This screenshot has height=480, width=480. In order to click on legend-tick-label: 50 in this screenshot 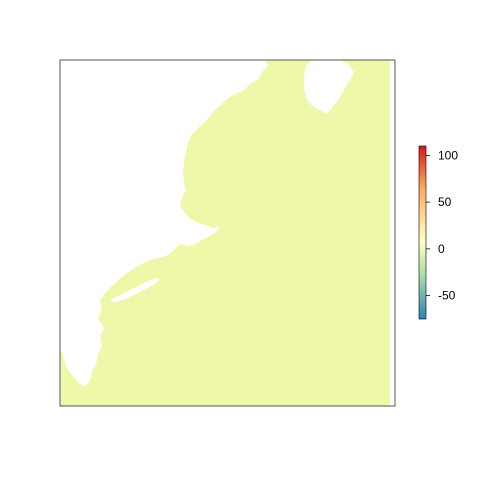, I will do `click(445, 202)`.